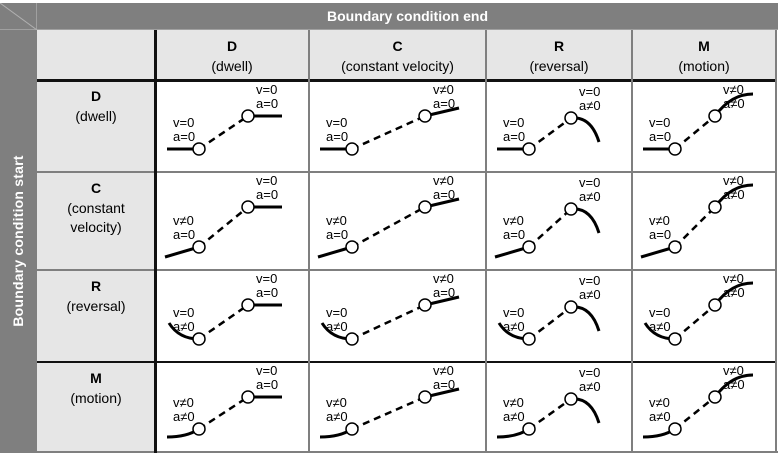 The height and width of the screenshot is (455, 778). What do you see at coordinates (96, 96) in the screenshot?
I see `row-key: D` at bounding box center [96, 96].